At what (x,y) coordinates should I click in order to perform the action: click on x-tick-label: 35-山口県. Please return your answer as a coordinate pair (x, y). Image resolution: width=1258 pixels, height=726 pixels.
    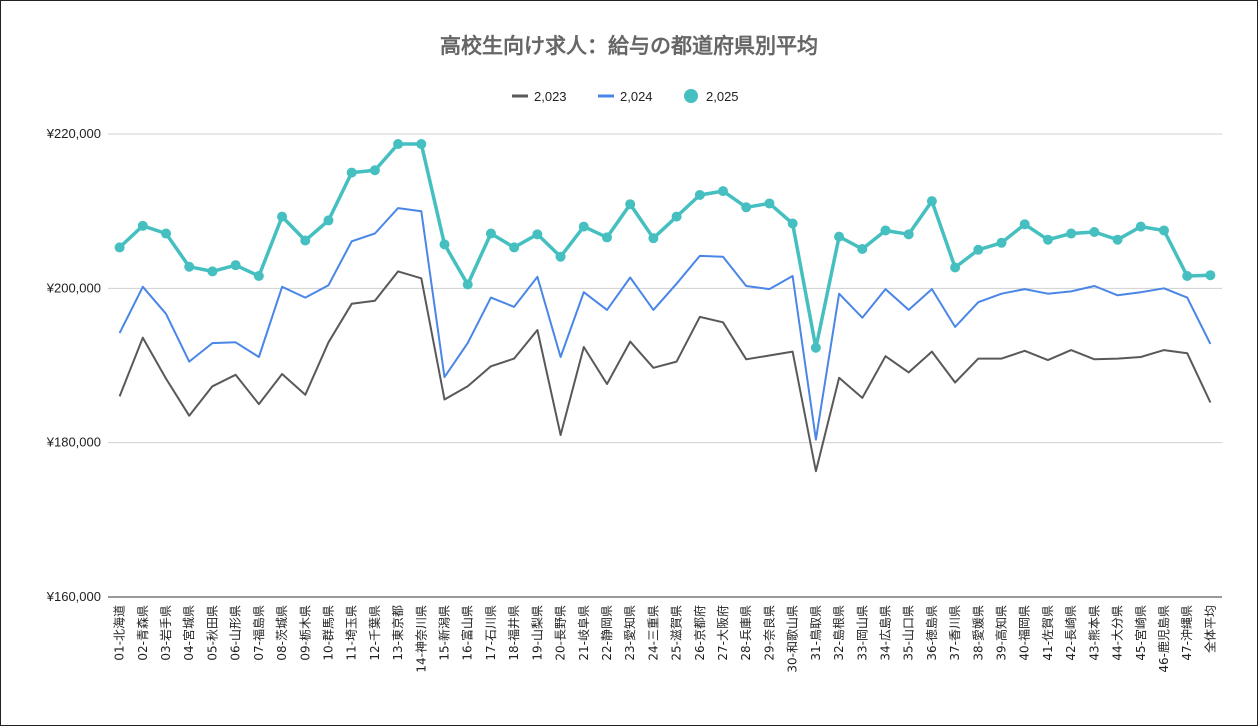
    Looking at the image, I should click on (909, 633).